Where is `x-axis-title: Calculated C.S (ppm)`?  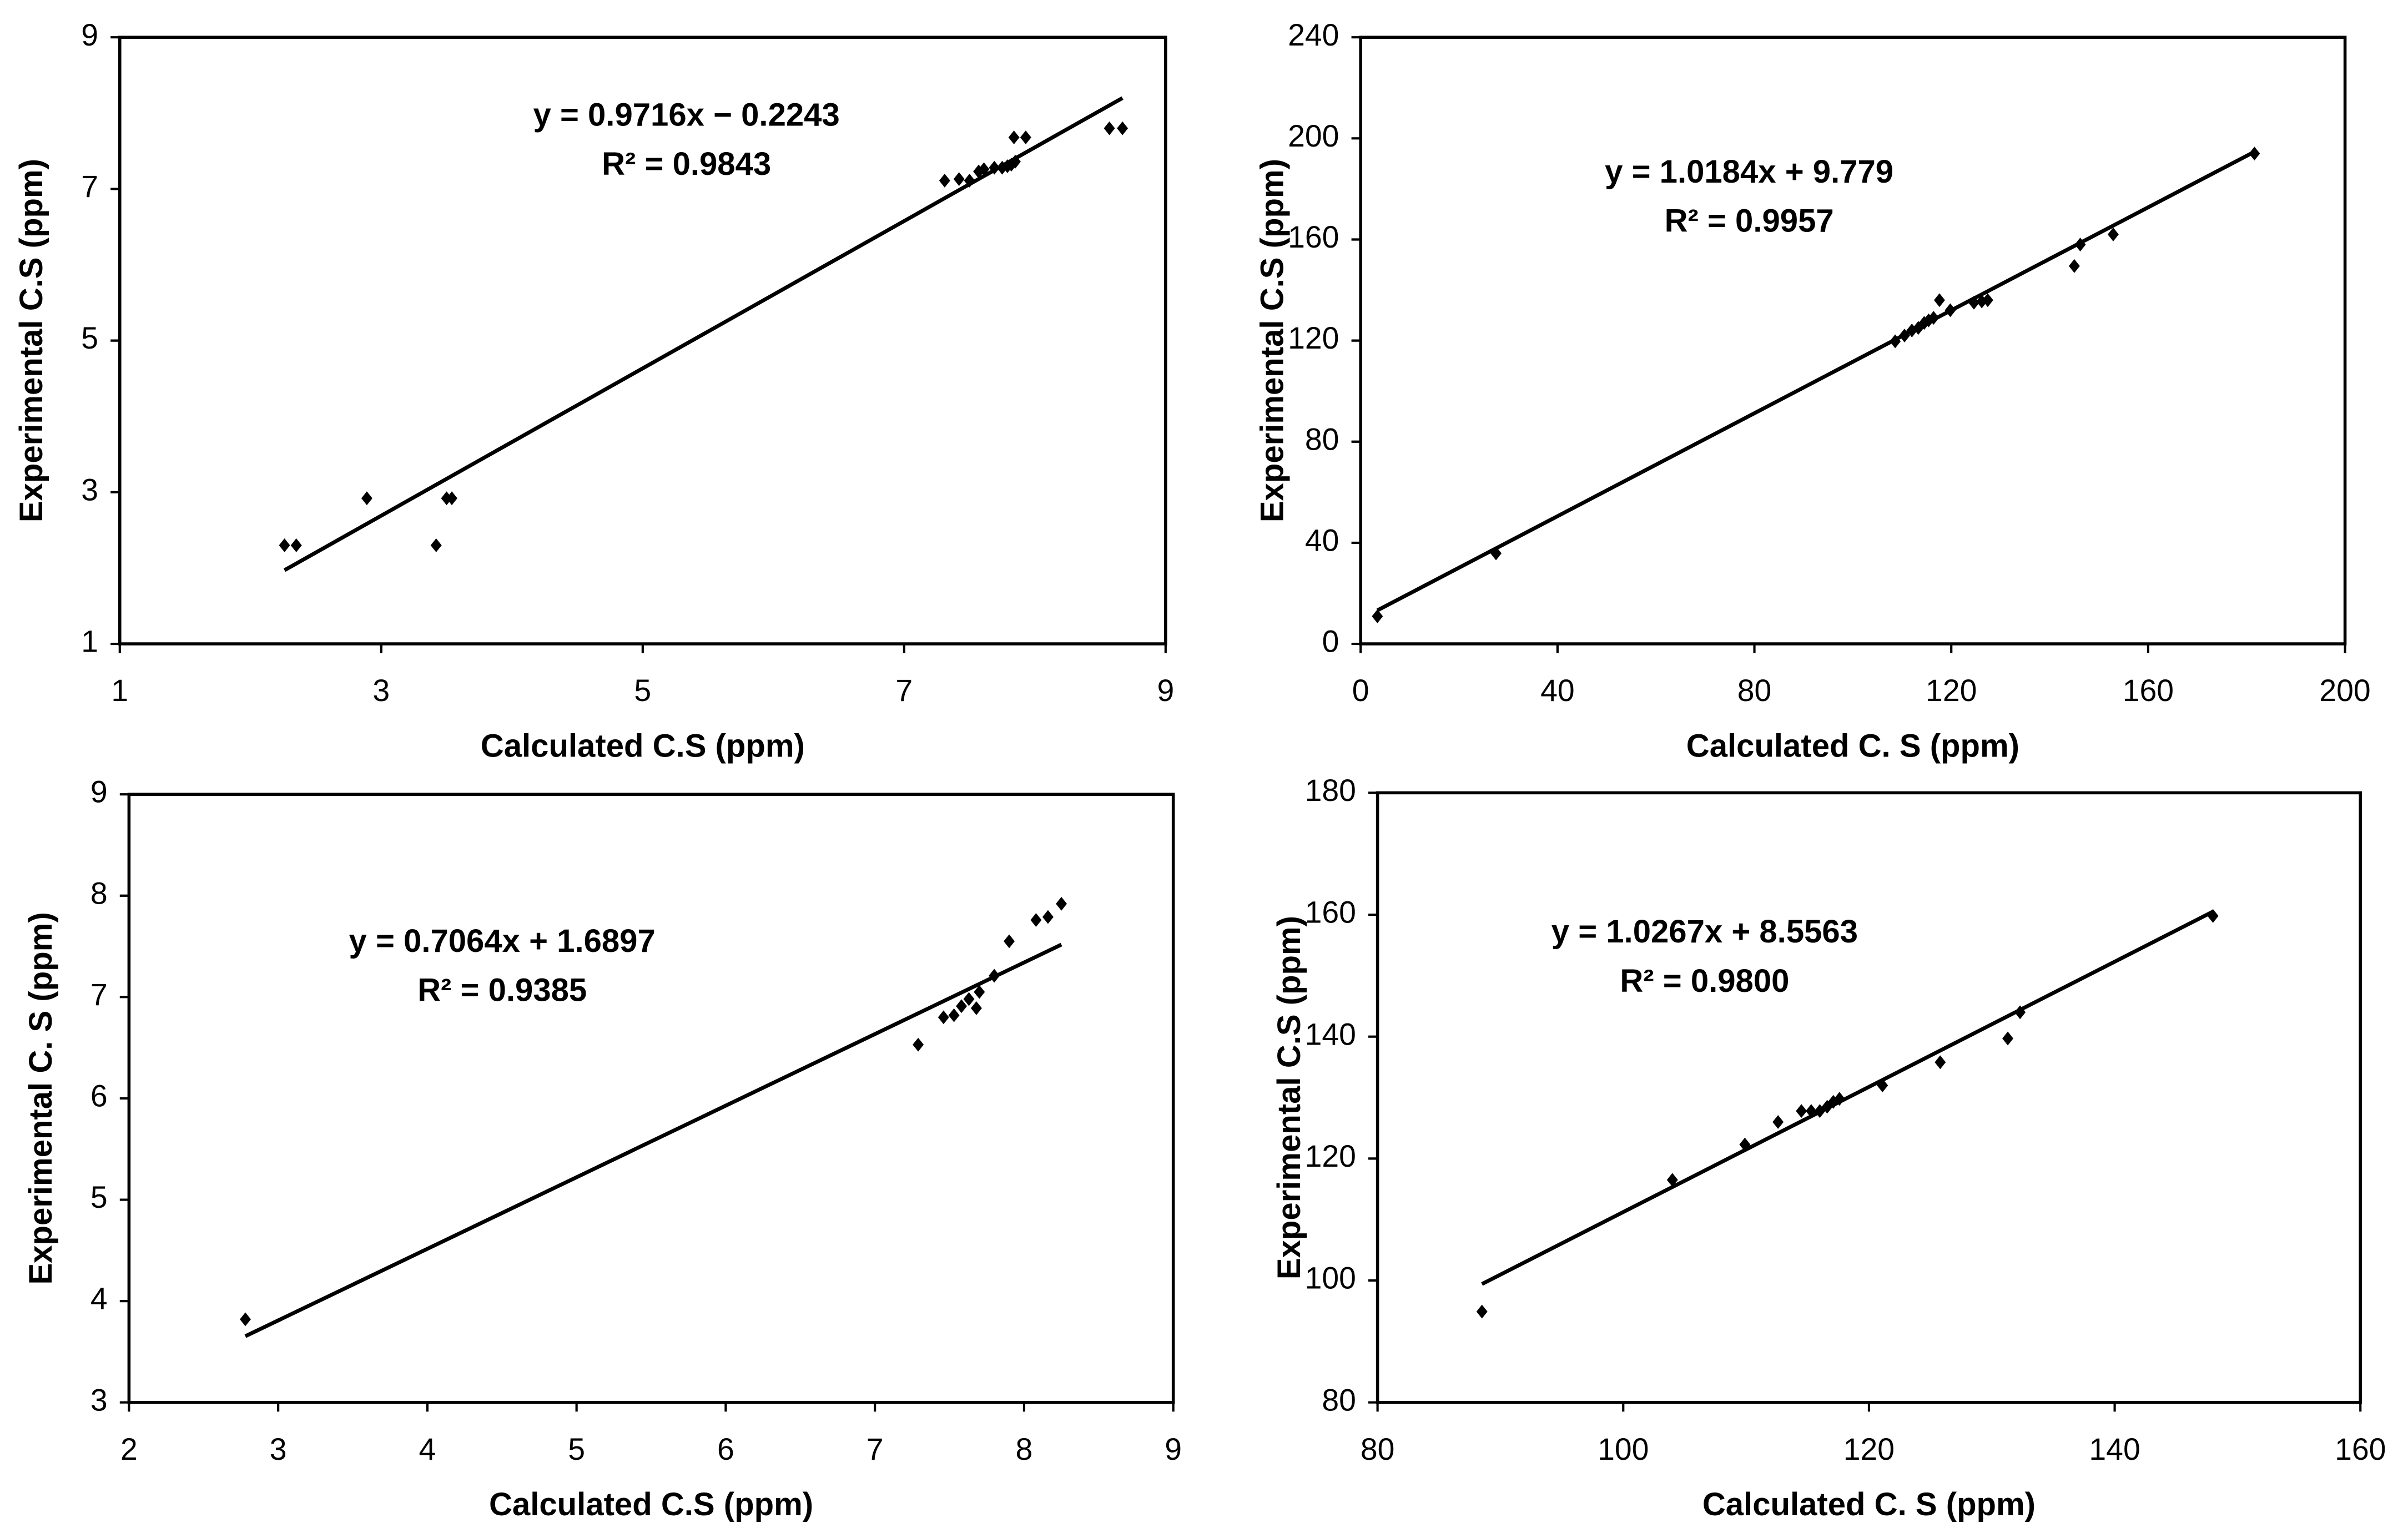 x-axis-title: Calculated C.S (ppm) is located at coordinates (651, 1504).